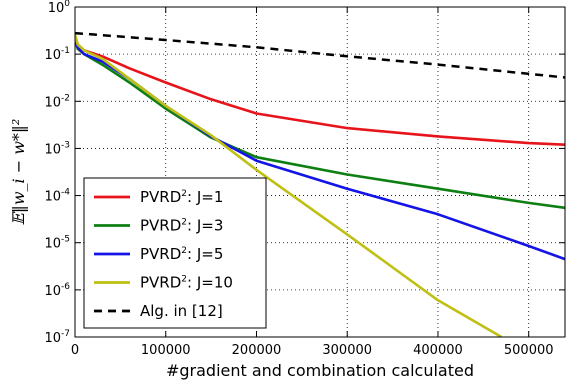 Image resolution: width=566 pixels, height=385 pixels. I want to click on y-tick-labels: 100 10⁻¹ 10⁻² 10⁻³ 10⁻⁴ 10⁻⁵ 10⁻⁶ 10⁻⁷, so click(57, 173).